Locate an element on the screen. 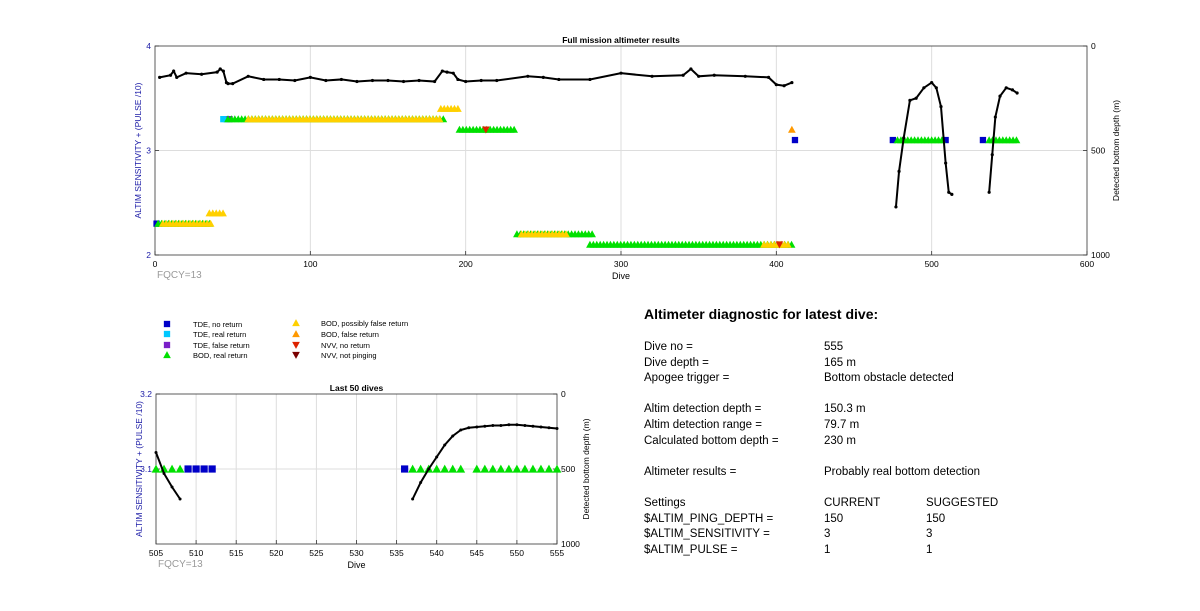  x-tick-label: 530 is located at coordinates (356, 553).